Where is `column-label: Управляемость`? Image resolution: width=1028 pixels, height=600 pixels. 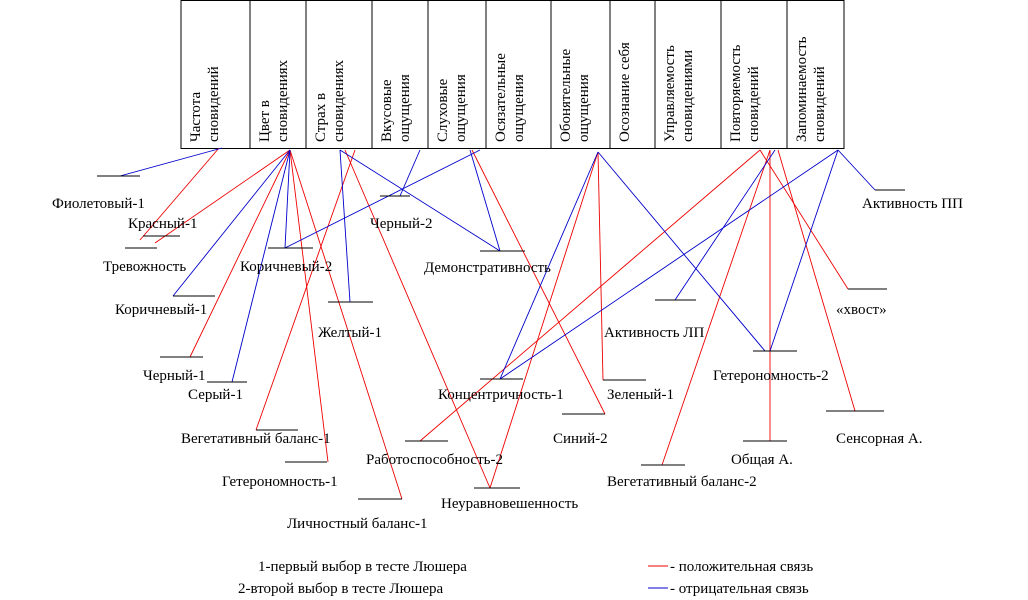 column-label: Управляемость is located at coordinates (670, 93).